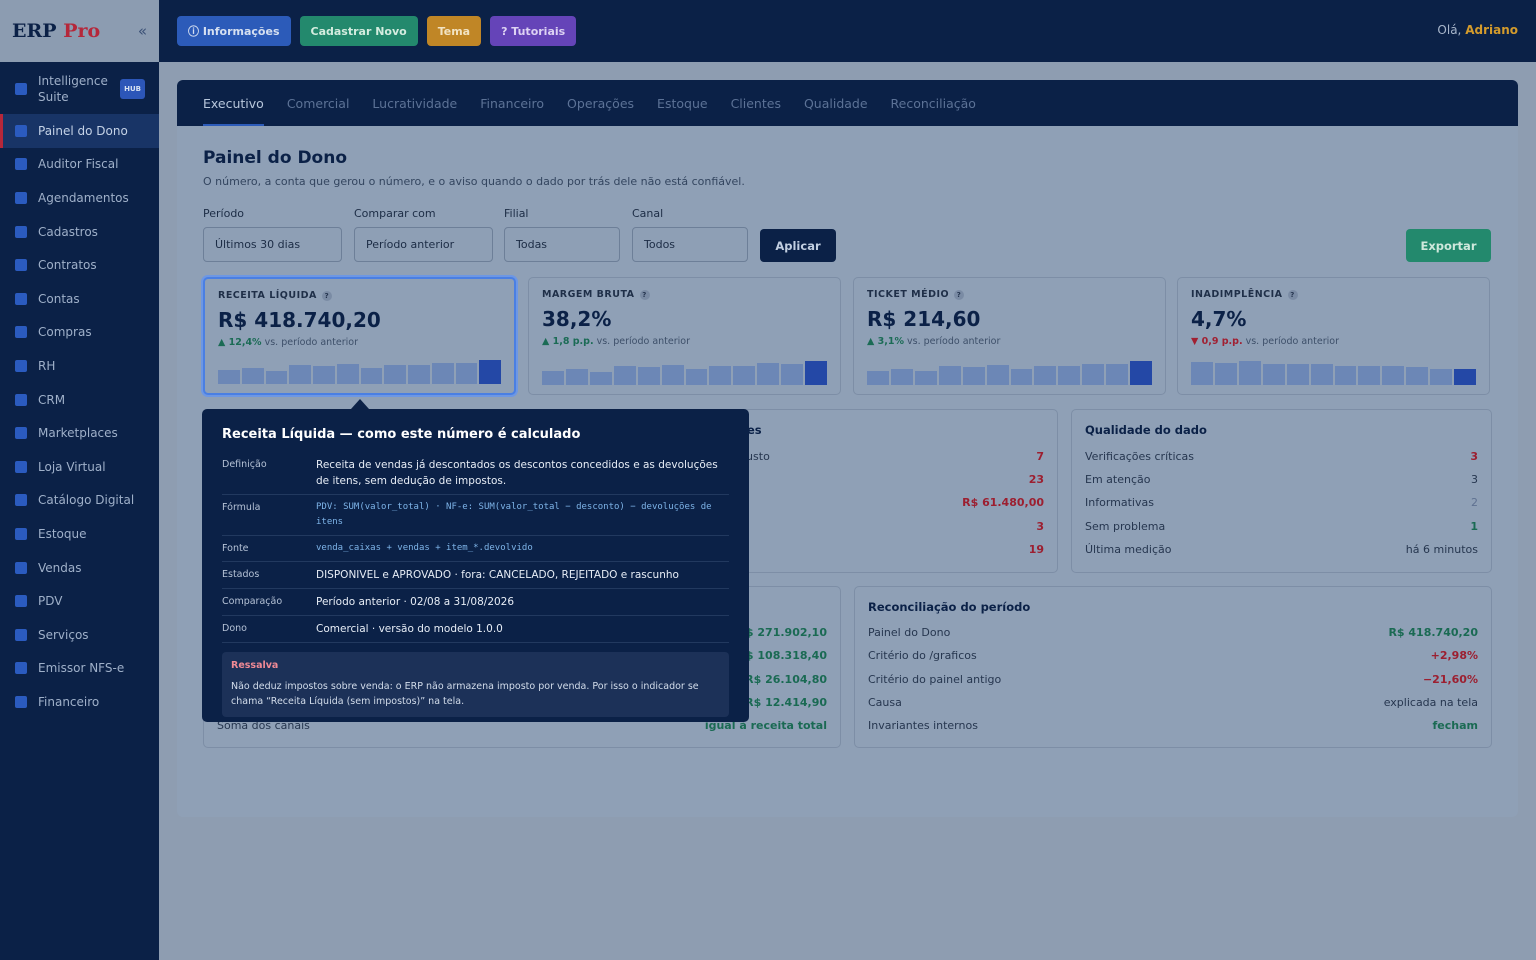 The height and width of the screenshot is (960, 1536). I want to click on kpi-label: TICKET MÉDIO?, so click(1009, 294).